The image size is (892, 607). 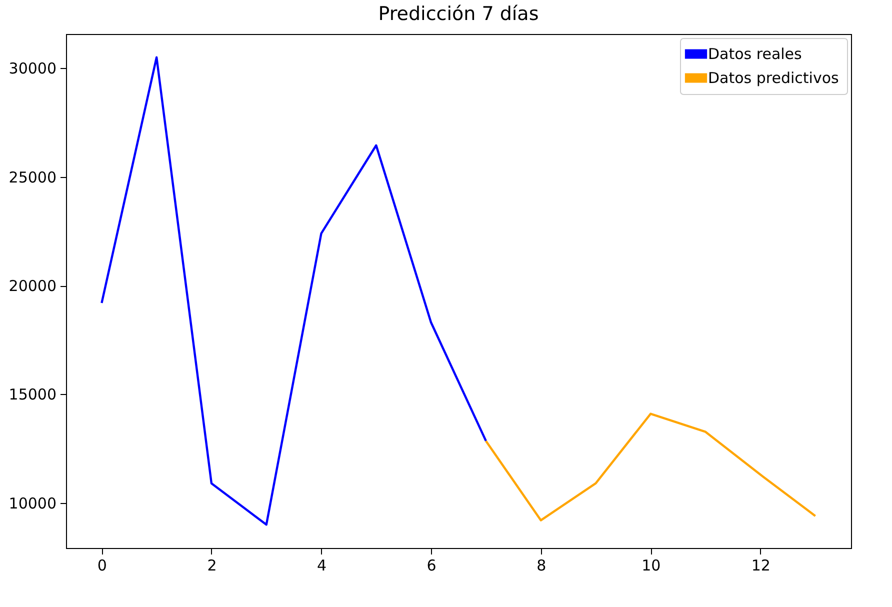 I want to click on legend-label: Datos predictivos, so click(x=774, y=78).